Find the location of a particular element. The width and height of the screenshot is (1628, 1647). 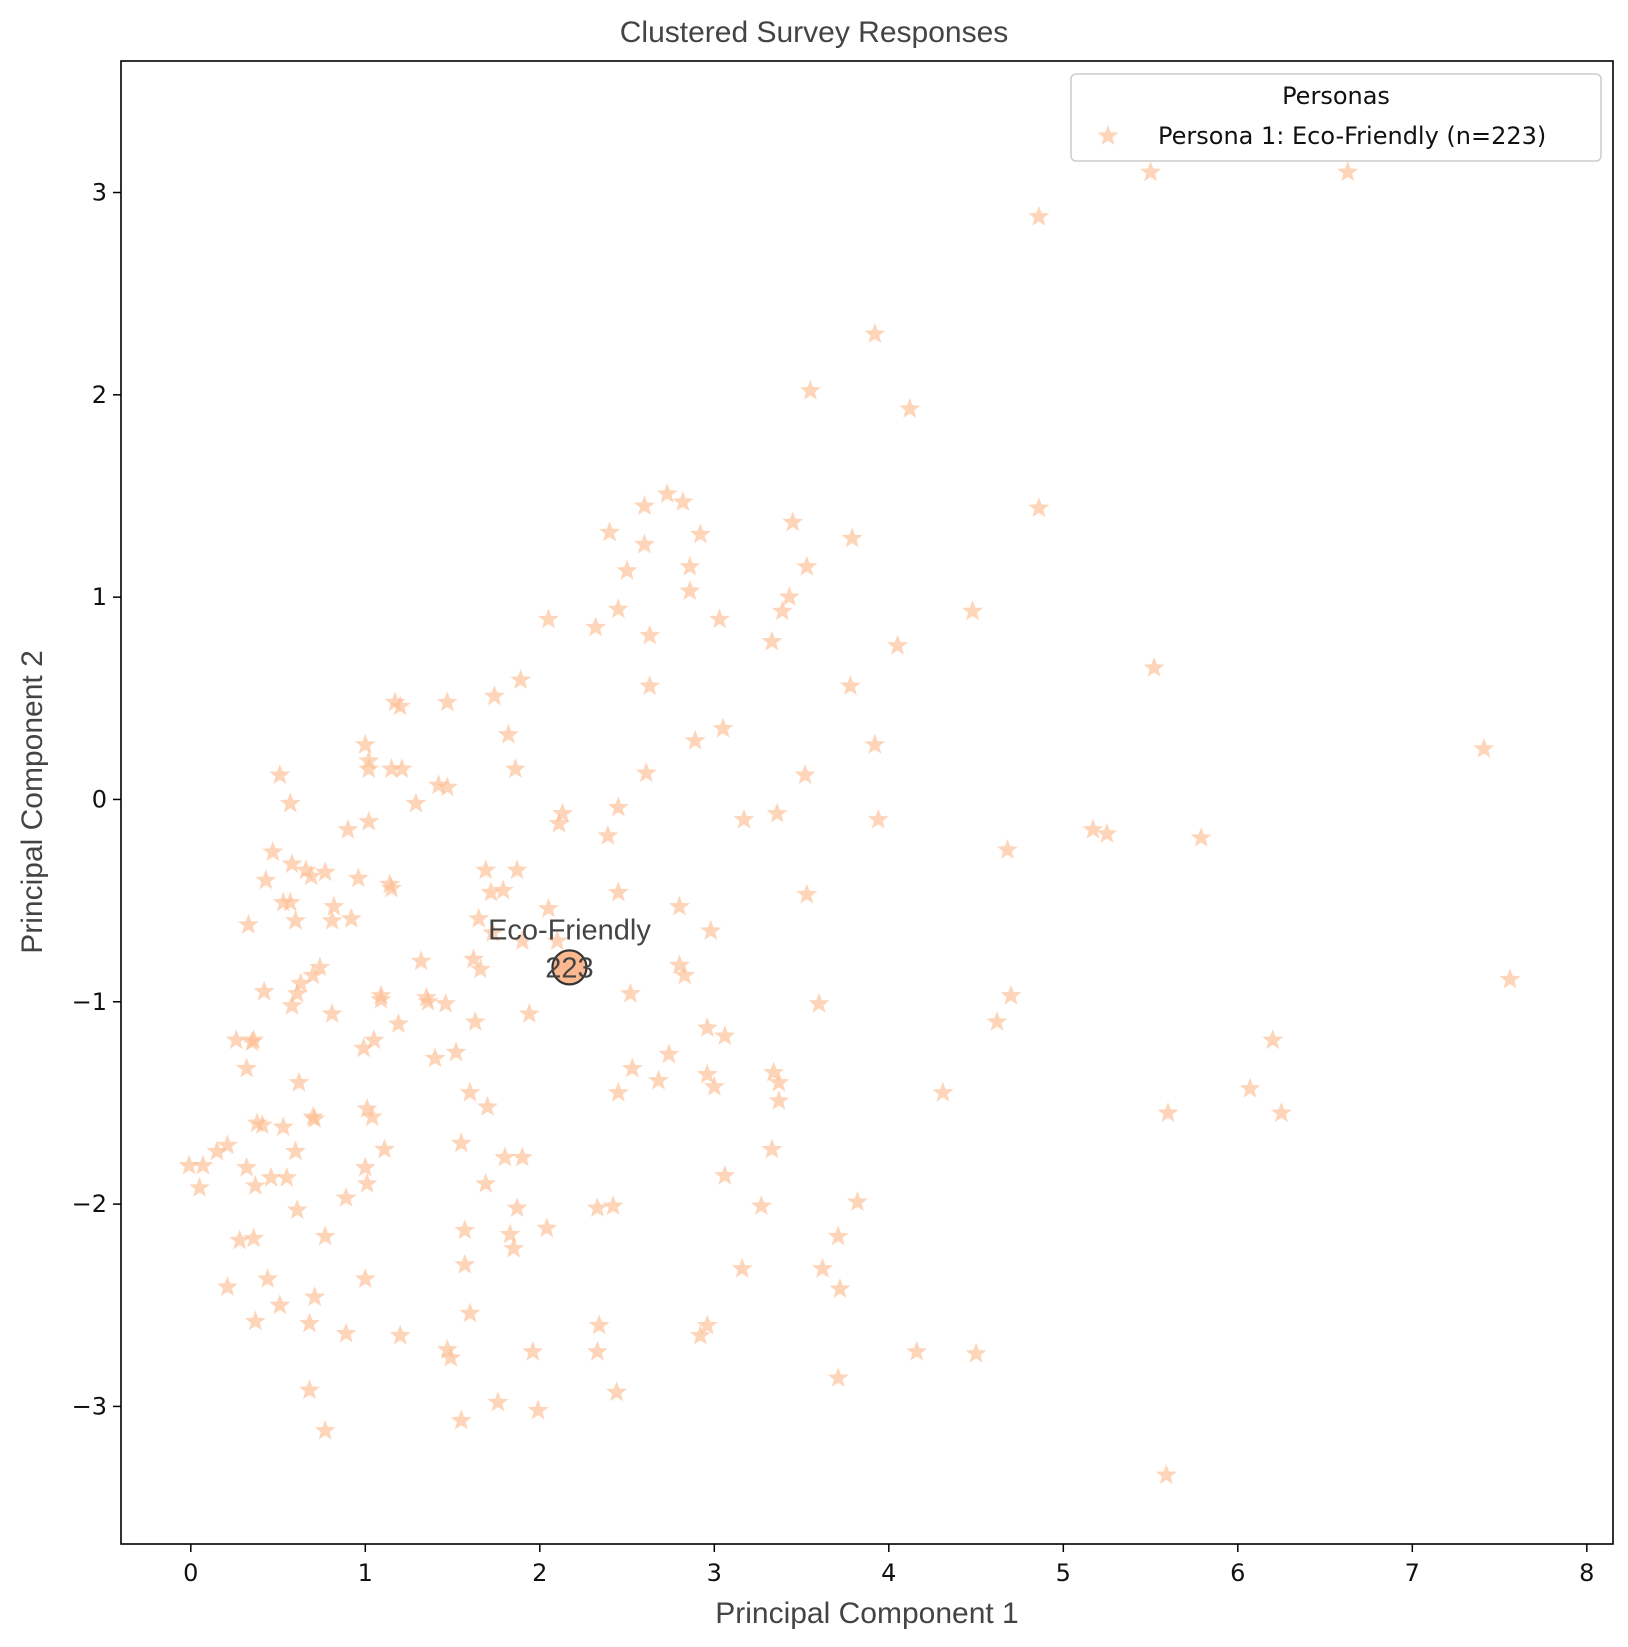

x-tick-label: 0 is located at coordinates (190, 1573).